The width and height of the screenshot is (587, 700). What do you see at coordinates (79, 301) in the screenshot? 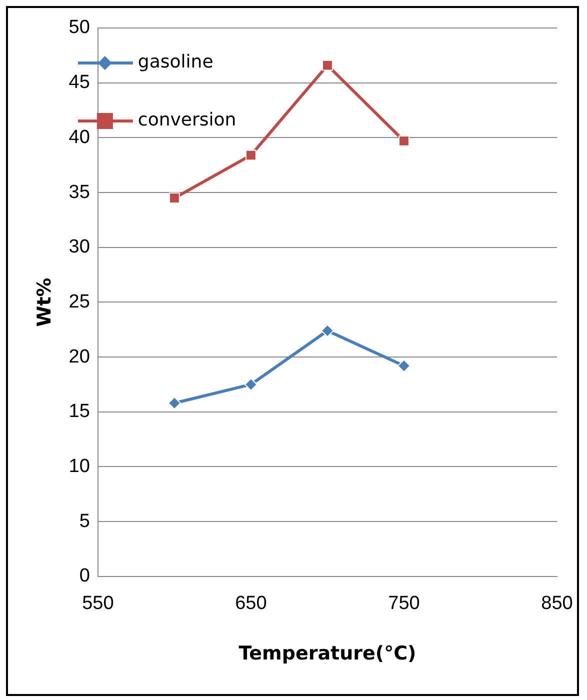
I see `y-tick-label: 25` at bounding box center [79, 301].